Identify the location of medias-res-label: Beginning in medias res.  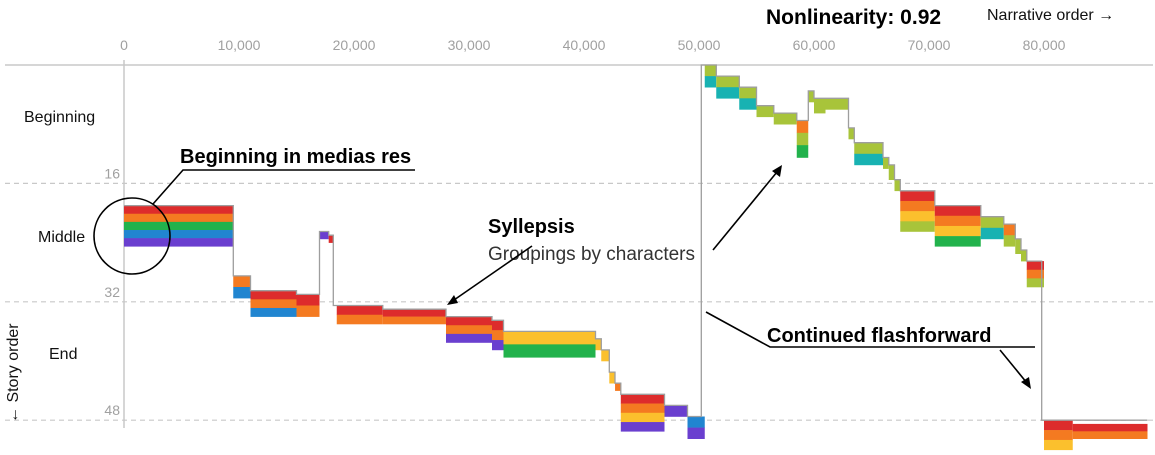
(295, 157).